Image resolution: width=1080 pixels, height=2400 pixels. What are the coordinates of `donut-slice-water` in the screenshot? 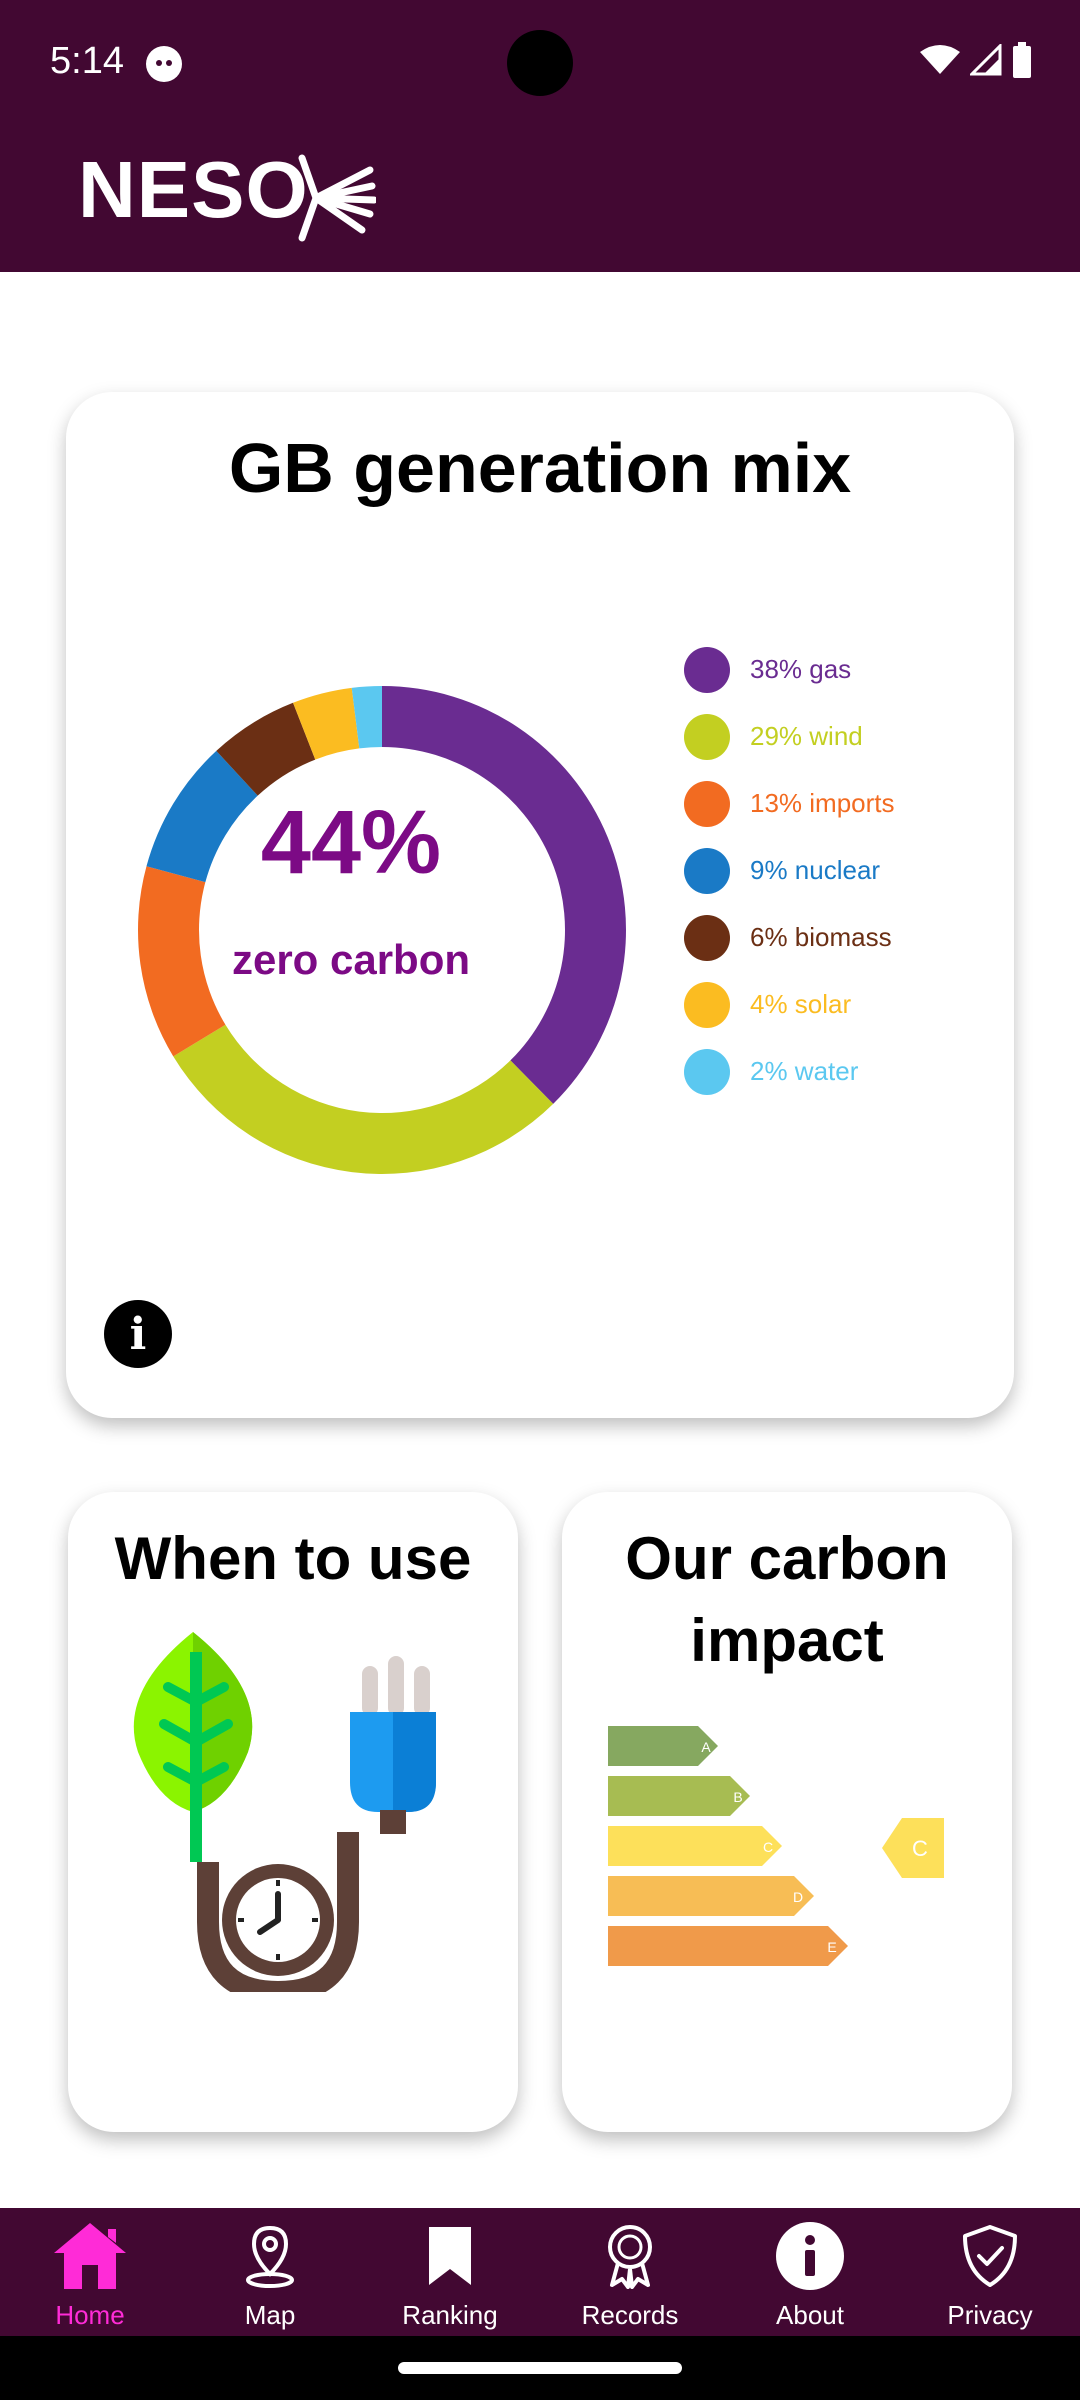 It's located at (366, 717).